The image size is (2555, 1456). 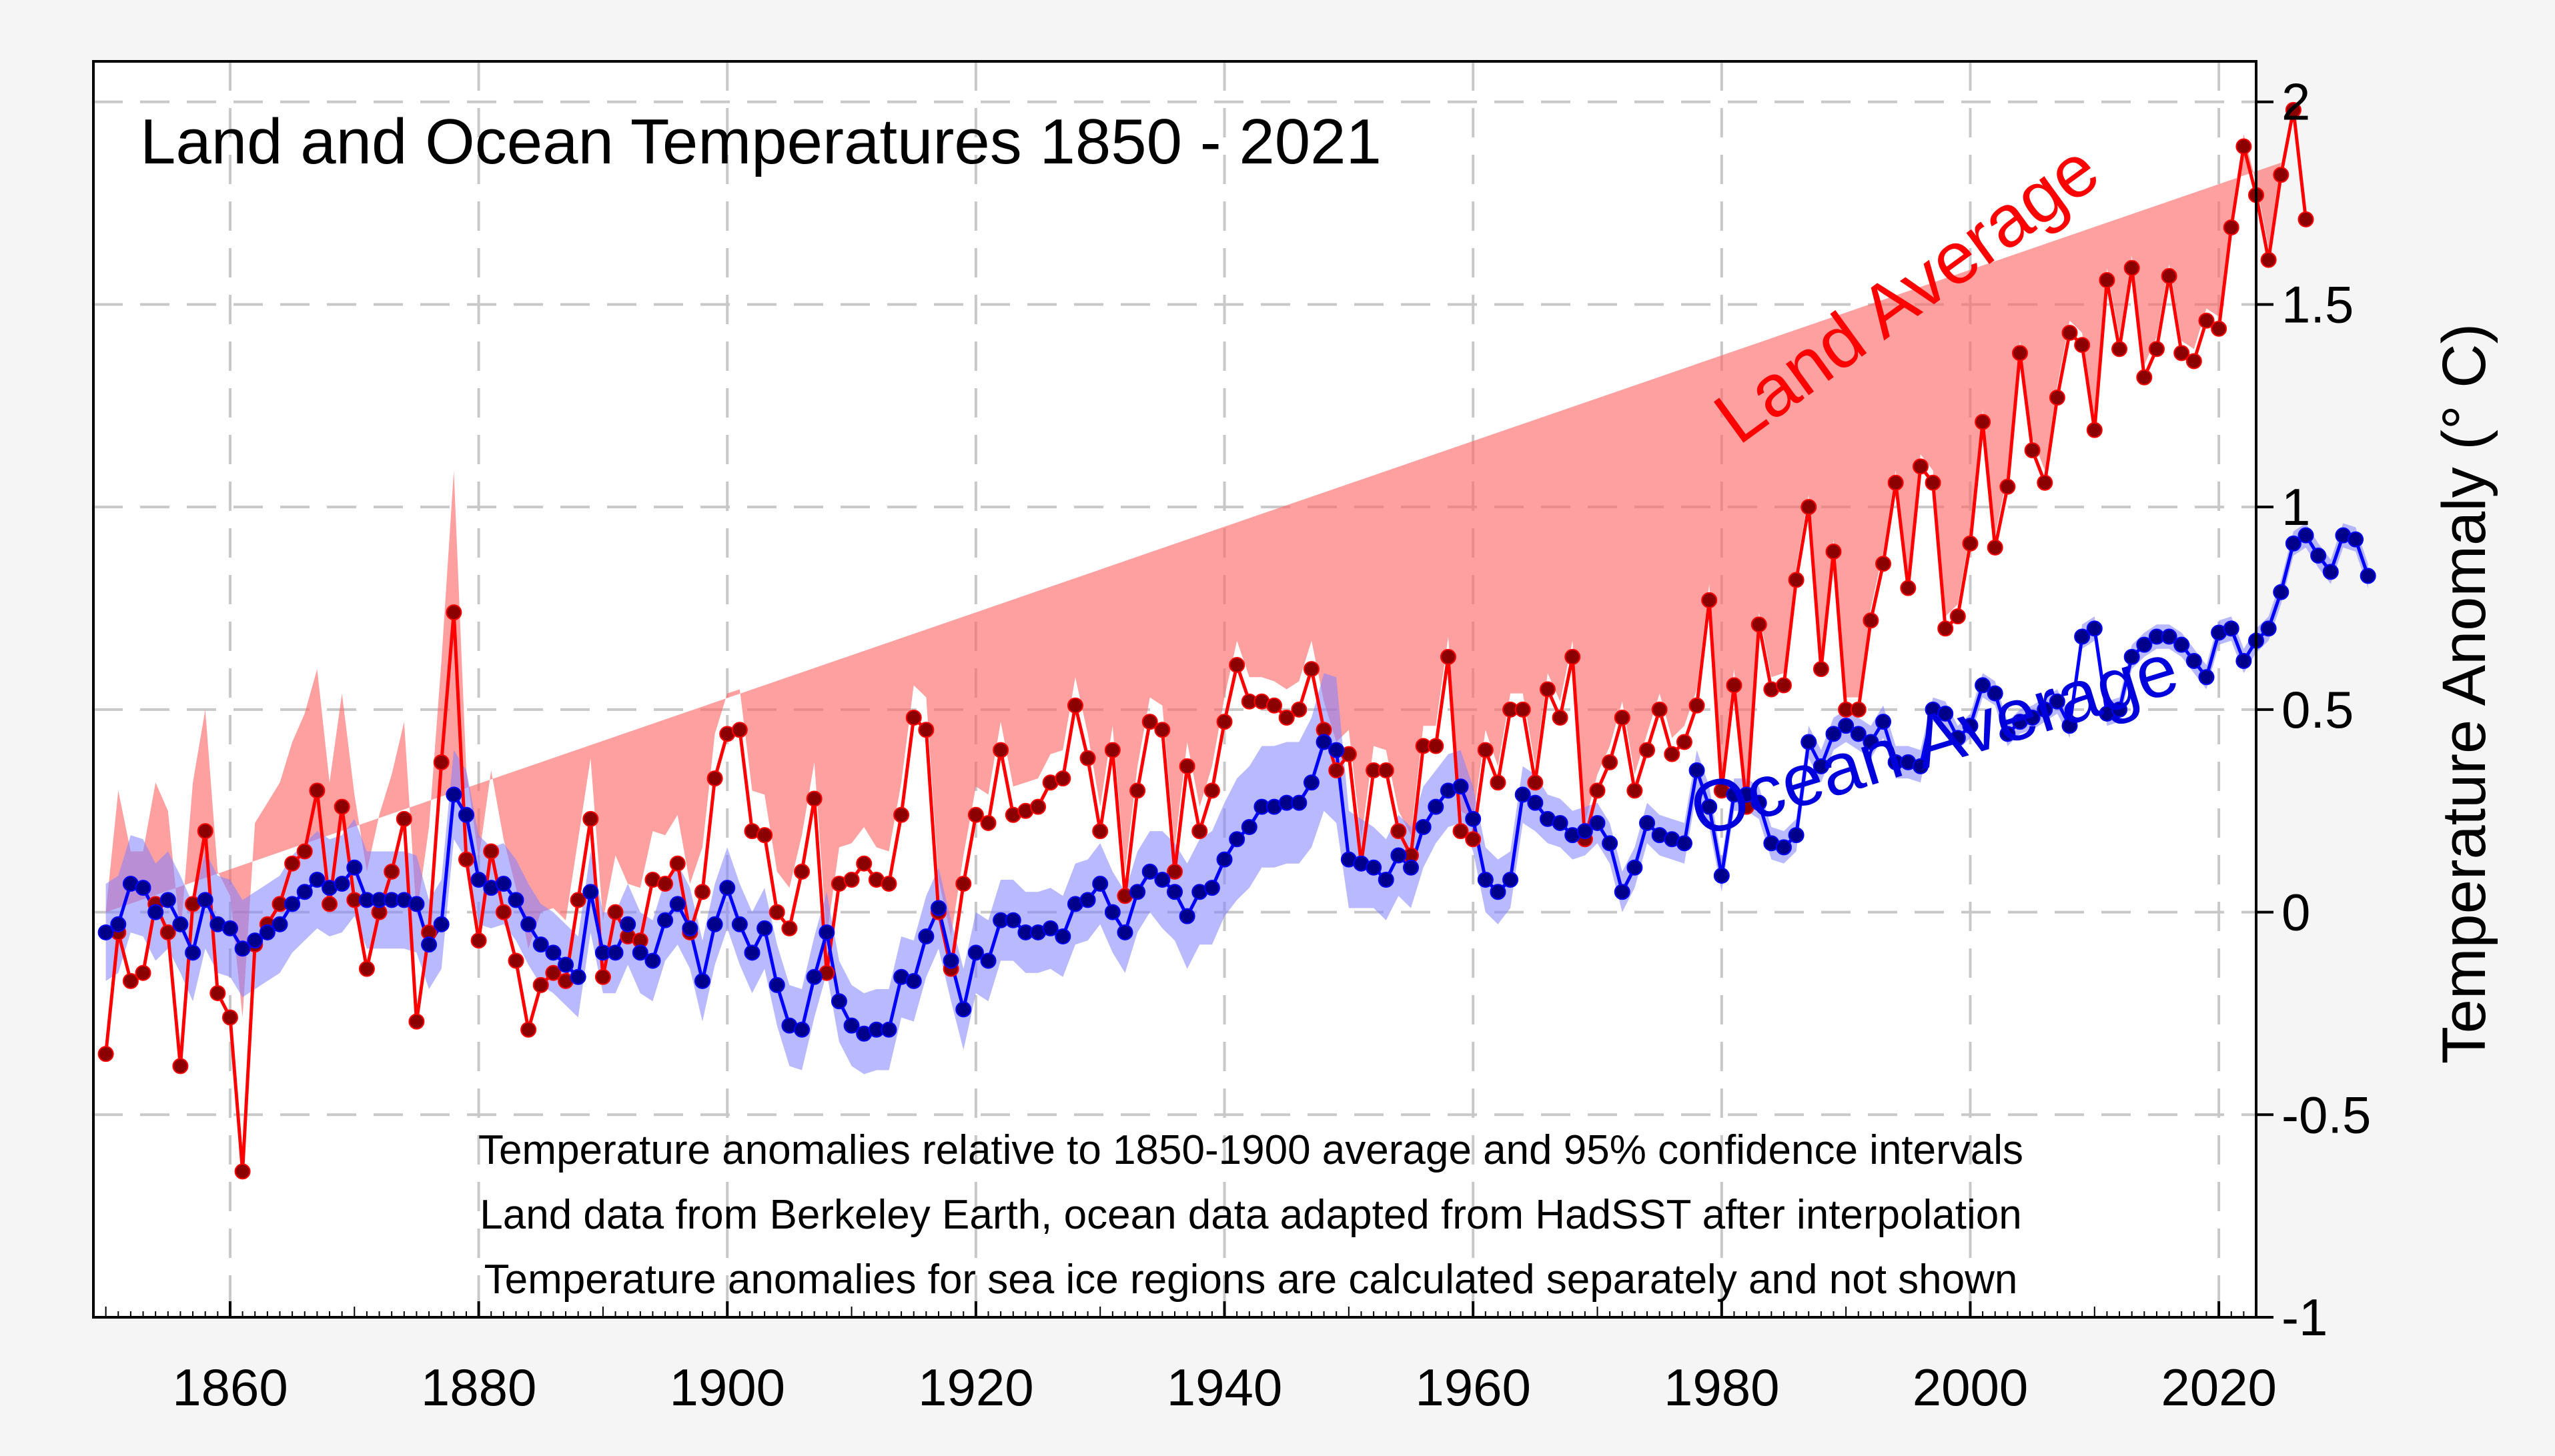 I want to click on chart-title: Land and Ocean Temperatures 1850 - 2021, so click(x=761, y=141).